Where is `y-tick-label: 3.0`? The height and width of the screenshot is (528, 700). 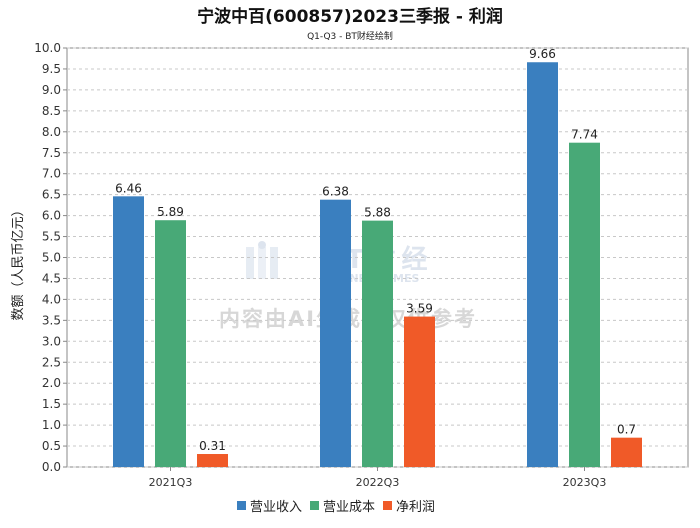 y-tick-label: 3.0 is located at coordinates (51, 341).